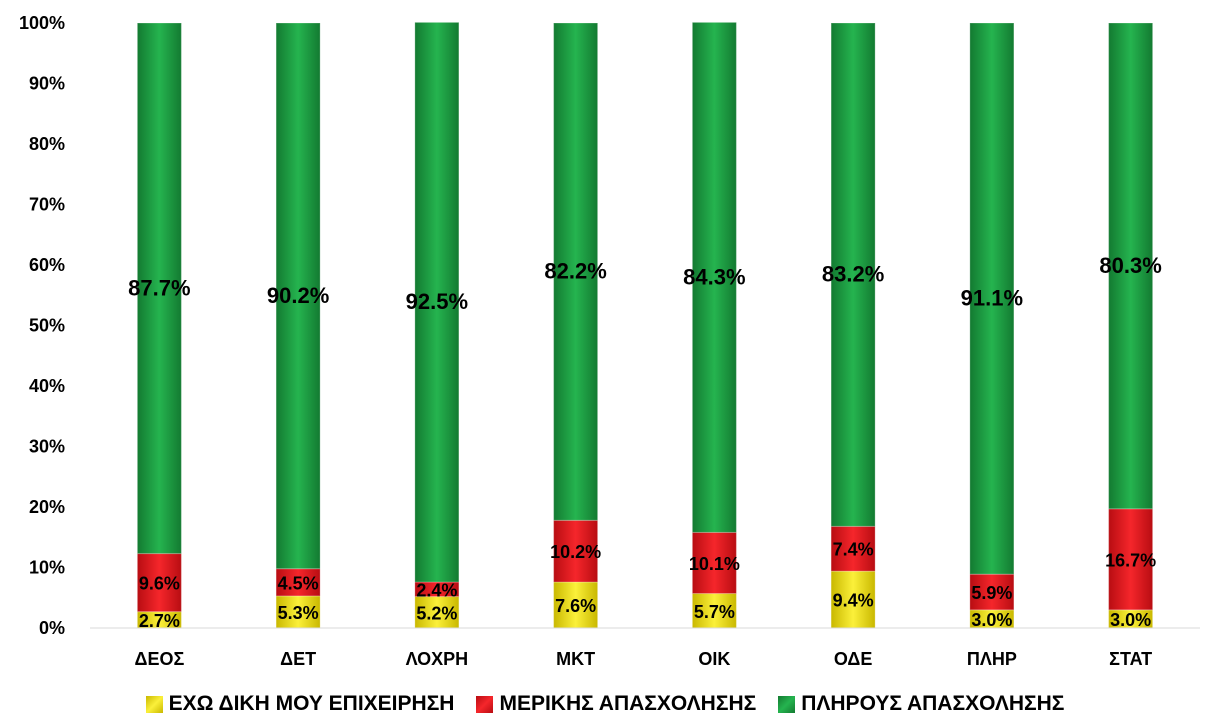 This screenshot has width=1210, height=727. What do you see at coordinates (933, 703) in the screenshot?
I see `legend-label: ΠΛΗΡΟΥΣ ΑΠΑΣΧΟΛΗΣΗΣ` at bounding box center [933, 703].